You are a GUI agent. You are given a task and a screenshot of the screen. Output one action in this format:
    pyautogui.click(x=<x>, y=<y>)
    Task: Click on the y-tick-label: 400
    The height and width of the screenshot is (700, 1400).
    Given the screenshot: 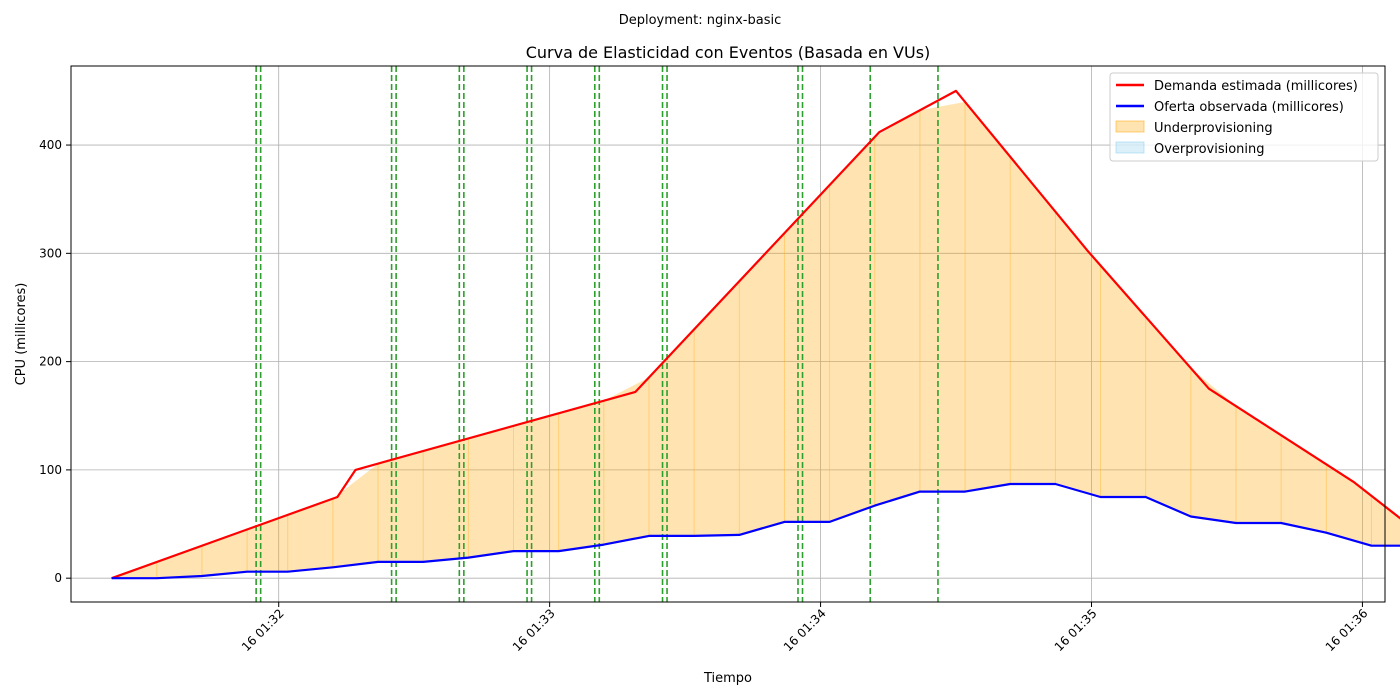 What is the action you would take?
    pyautogui.click(x=50, y=145)
    